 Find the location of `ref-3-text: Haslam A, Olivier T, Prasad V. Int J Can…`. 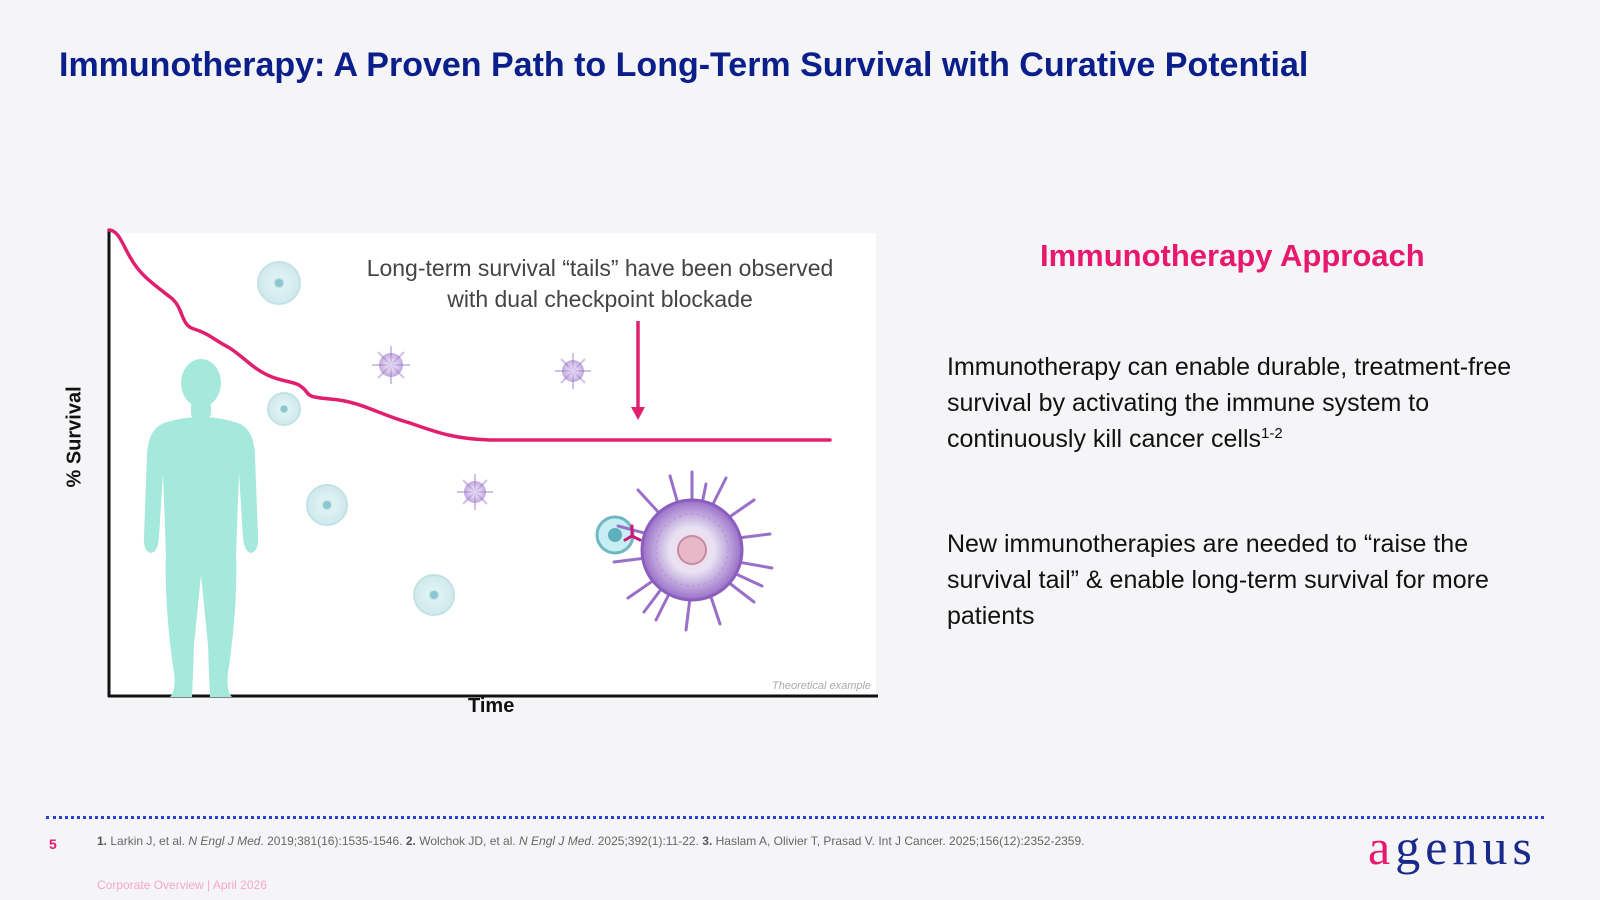

ref-3-text: Haslam A, Olivier T, Prasad V. Int J Can… is located at coordinates (898, 841).